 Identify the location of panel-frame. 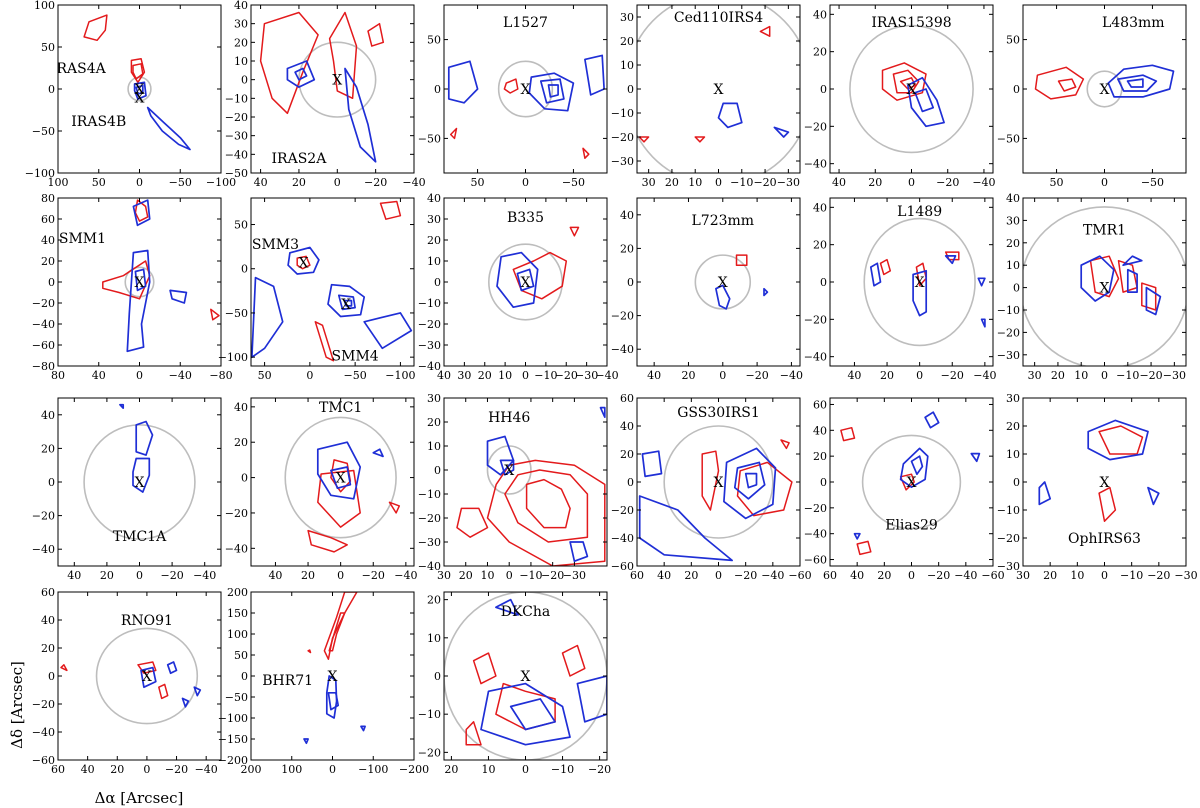
(332, 482).